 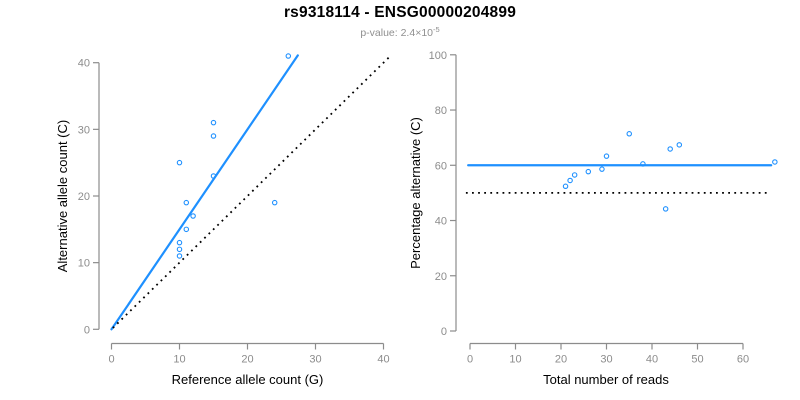 I want to click on y-tick-label: 100, so click(x=438, y=56).